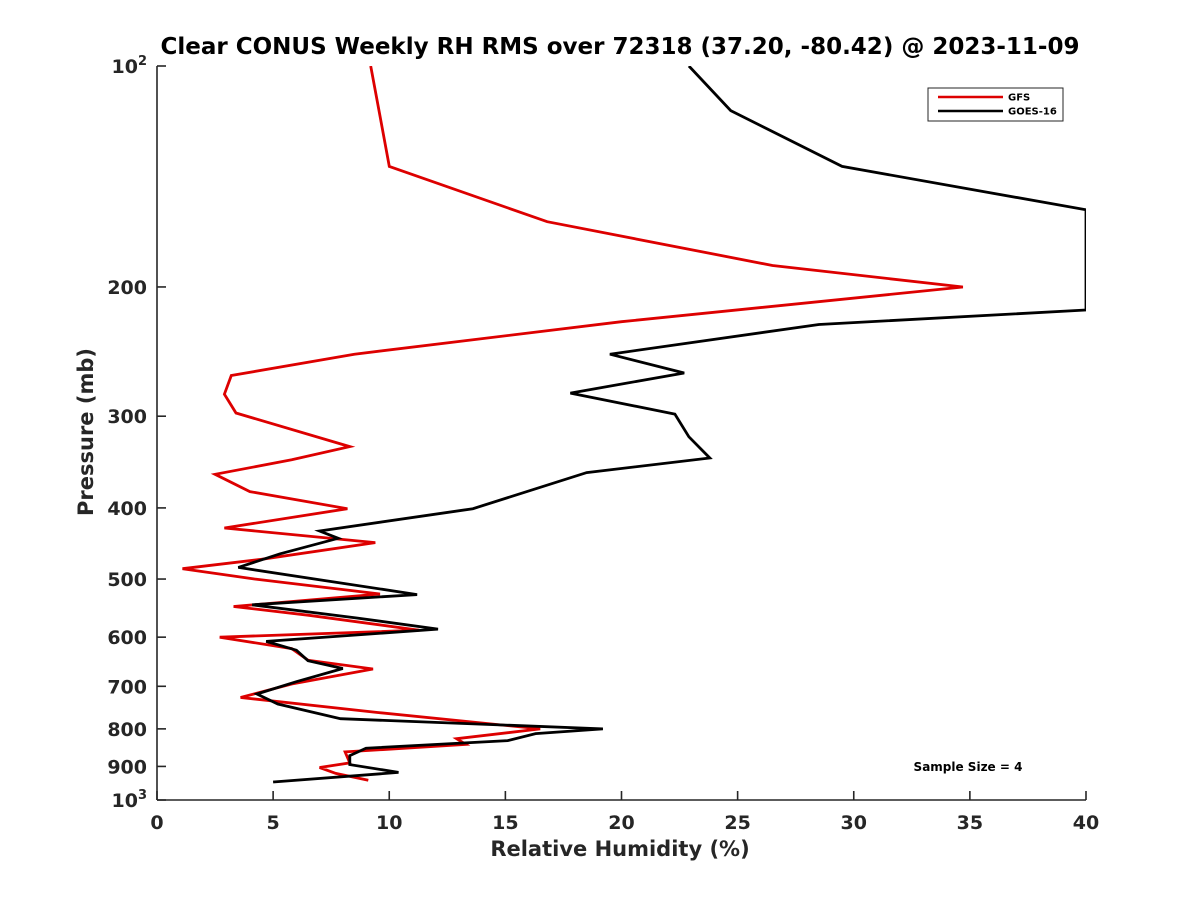 This screenshot has width=1200, height=900. Describe the element at coordinates (127, 580) in the screenshot. I see `y-tick-label: 500` at that location.